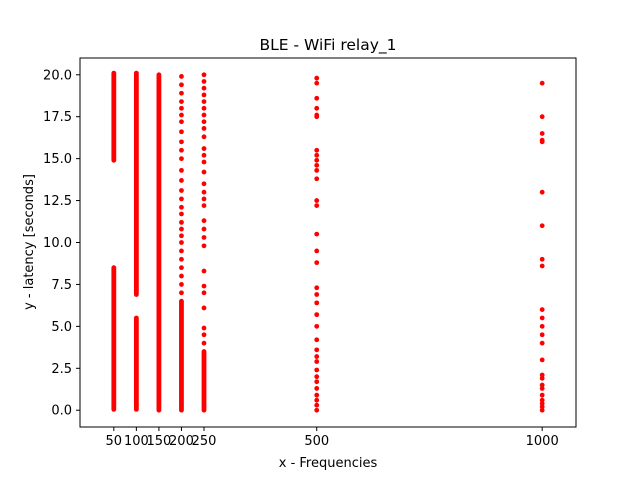 This screenshot has width=640, height=480. Describe the element at coordinates (316, 441) in the screenshot. I see `x-tick-label: 500` at that location.